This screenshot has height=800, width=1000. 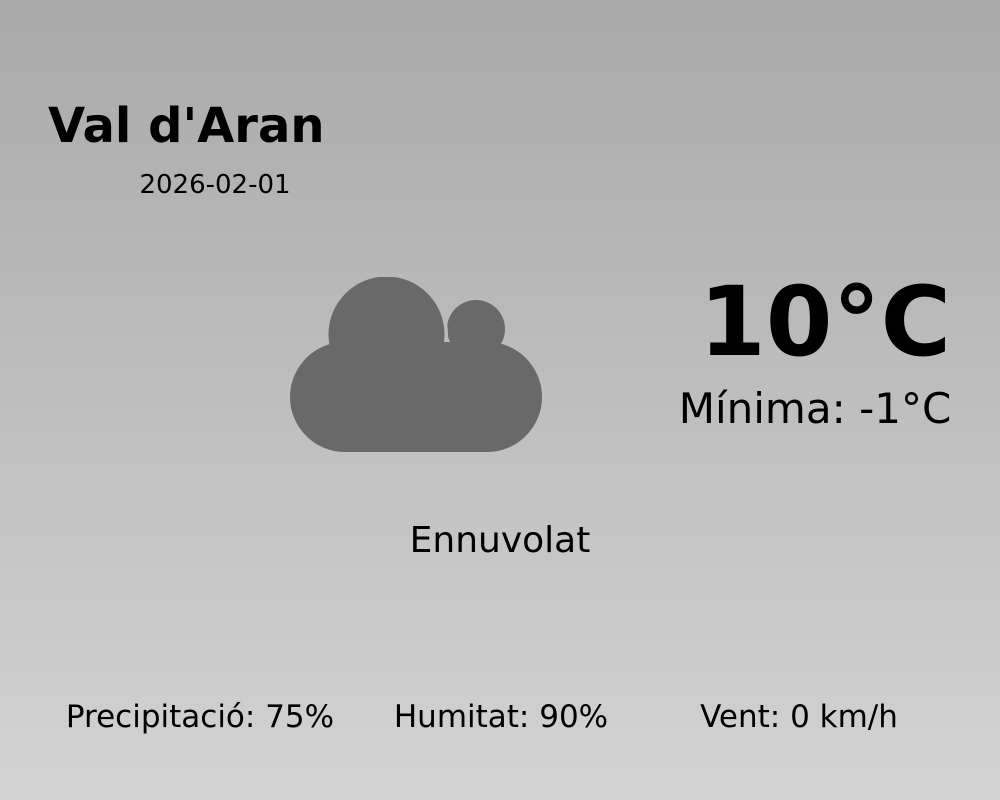 What do you see at coordinates (186, 126) in the screenshot?
I see `location-title: Val d'Aran` at bounding box center [186, 126].